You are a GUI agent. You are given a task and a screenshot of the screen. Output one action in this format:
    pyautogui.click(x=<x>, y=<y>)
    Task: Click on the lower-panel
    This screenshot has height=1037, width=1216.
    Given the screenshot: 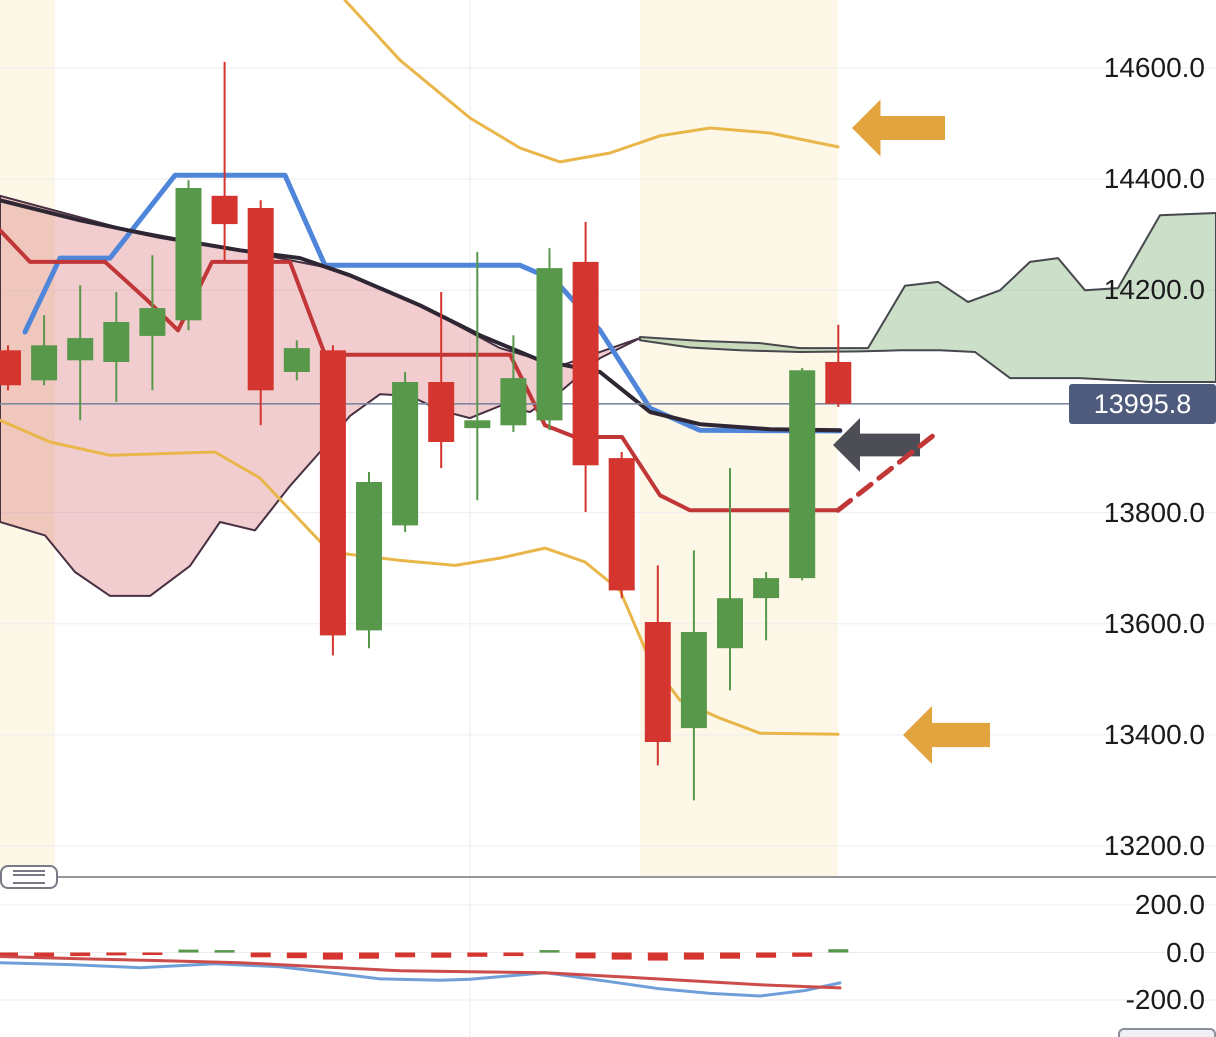 What is the action you would take?
    pyautogui.click(x=424, y=973)
    